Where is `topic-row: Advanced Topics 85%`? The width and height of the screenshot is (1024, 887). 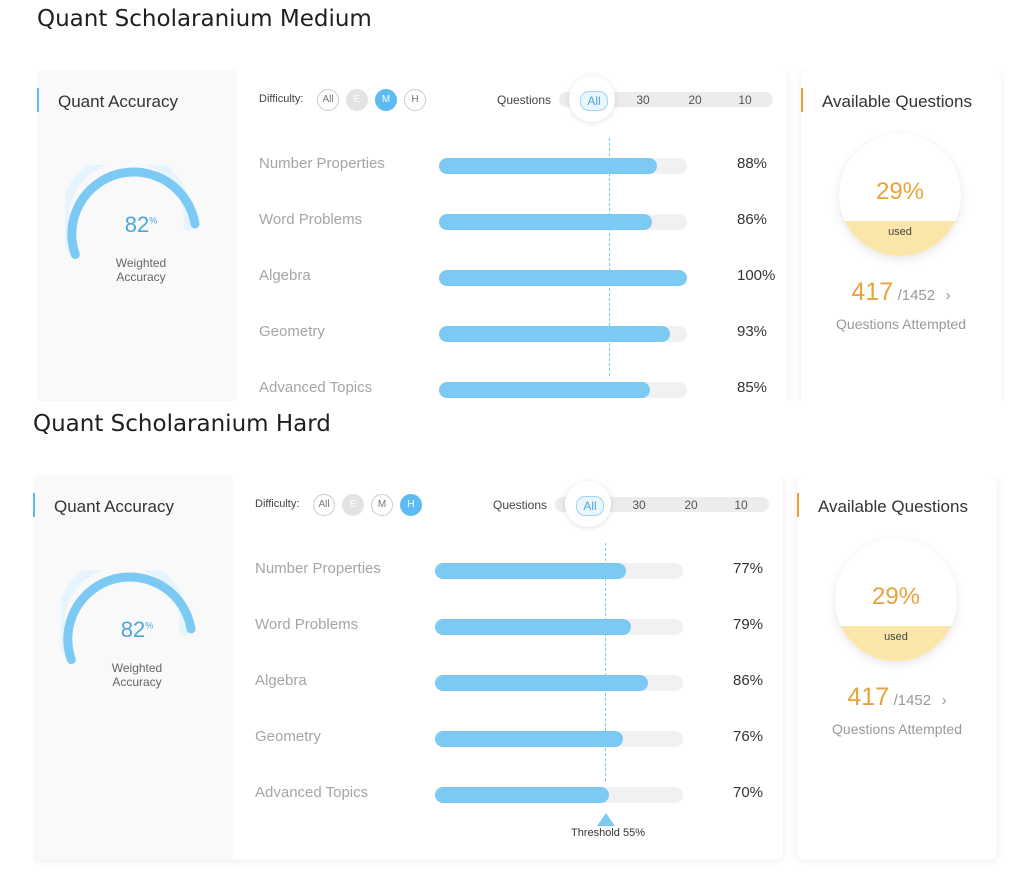 topic-row: Advanced Topics 85% is located at coordinates (519, 389).